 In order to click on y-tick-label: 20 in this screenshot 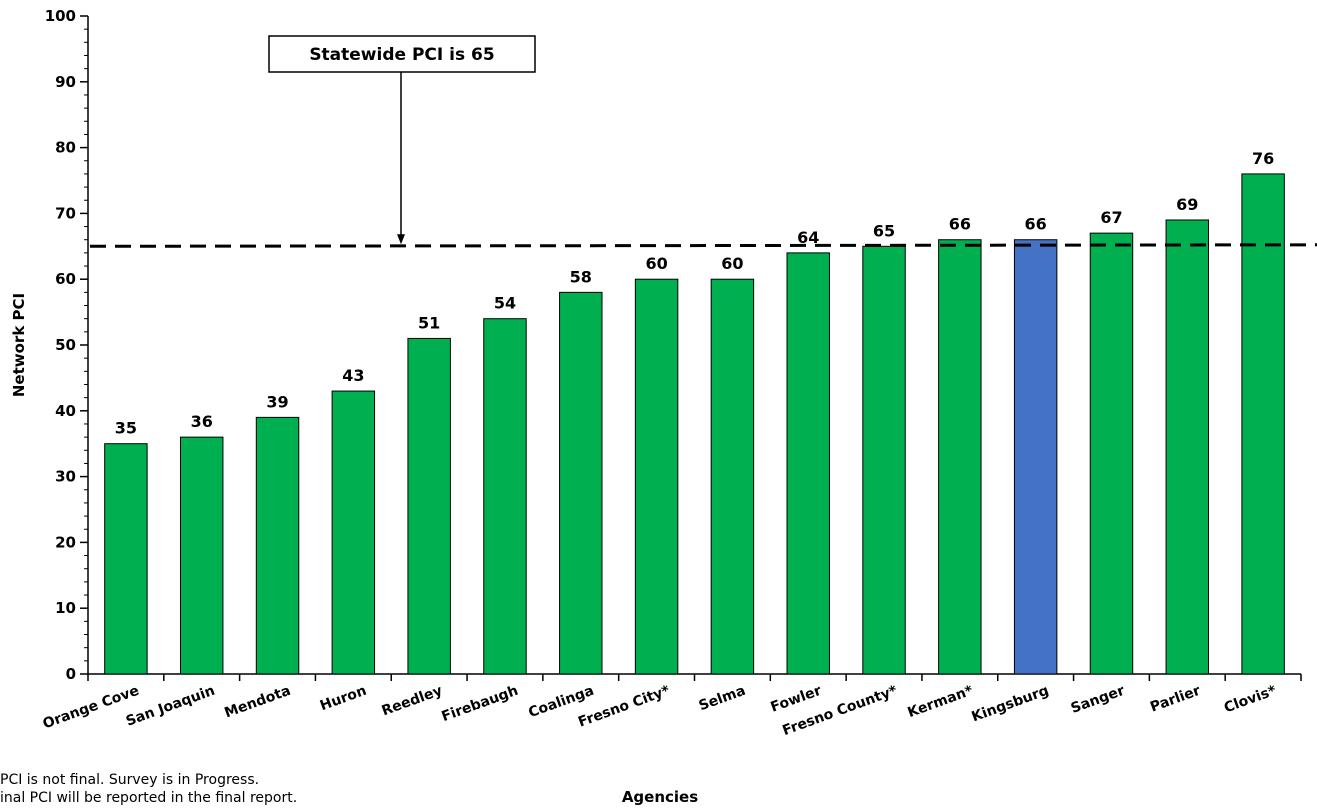, I will do `click(65, 542)`.